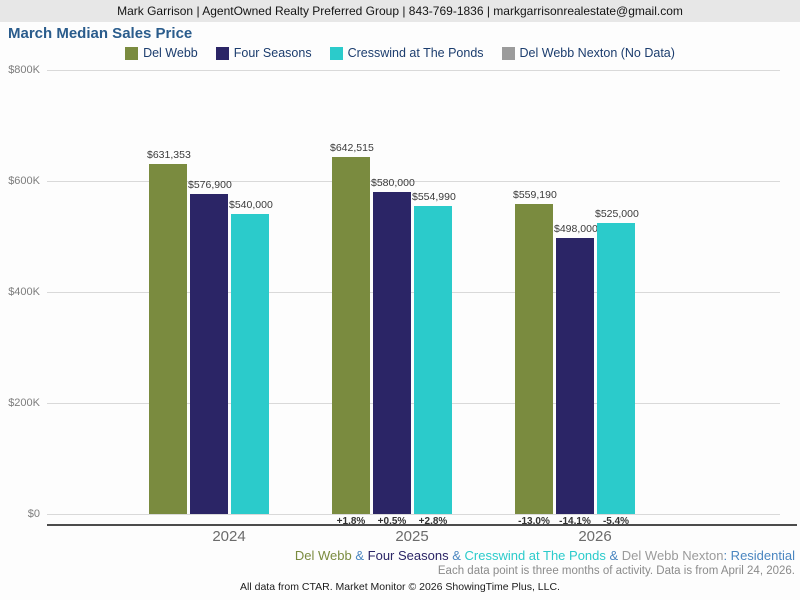  Describe the element at coordinates (759, 555) in the screenshot. I see `footer-series-segment: : Residential` at that location.